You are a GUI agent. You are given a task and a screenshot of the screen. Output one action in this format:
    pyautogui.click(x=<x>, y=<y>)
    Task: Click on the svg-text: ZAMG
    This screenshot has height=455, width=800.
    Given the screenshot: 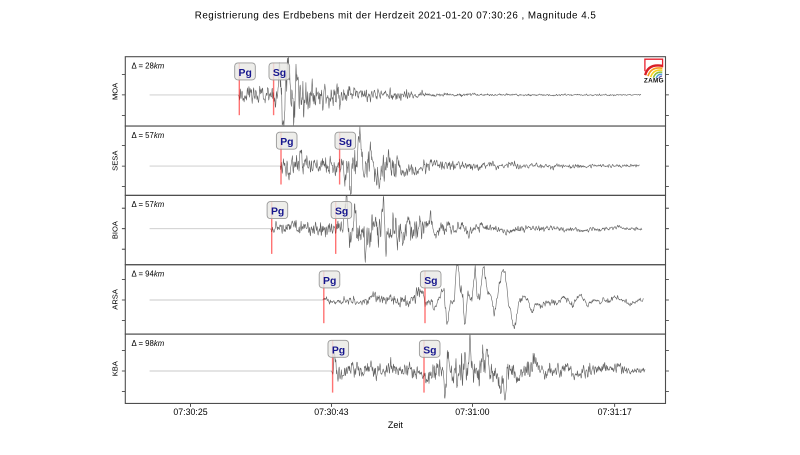 What is the action you would take?
    pyautogui.click(x=654, y=81)
    